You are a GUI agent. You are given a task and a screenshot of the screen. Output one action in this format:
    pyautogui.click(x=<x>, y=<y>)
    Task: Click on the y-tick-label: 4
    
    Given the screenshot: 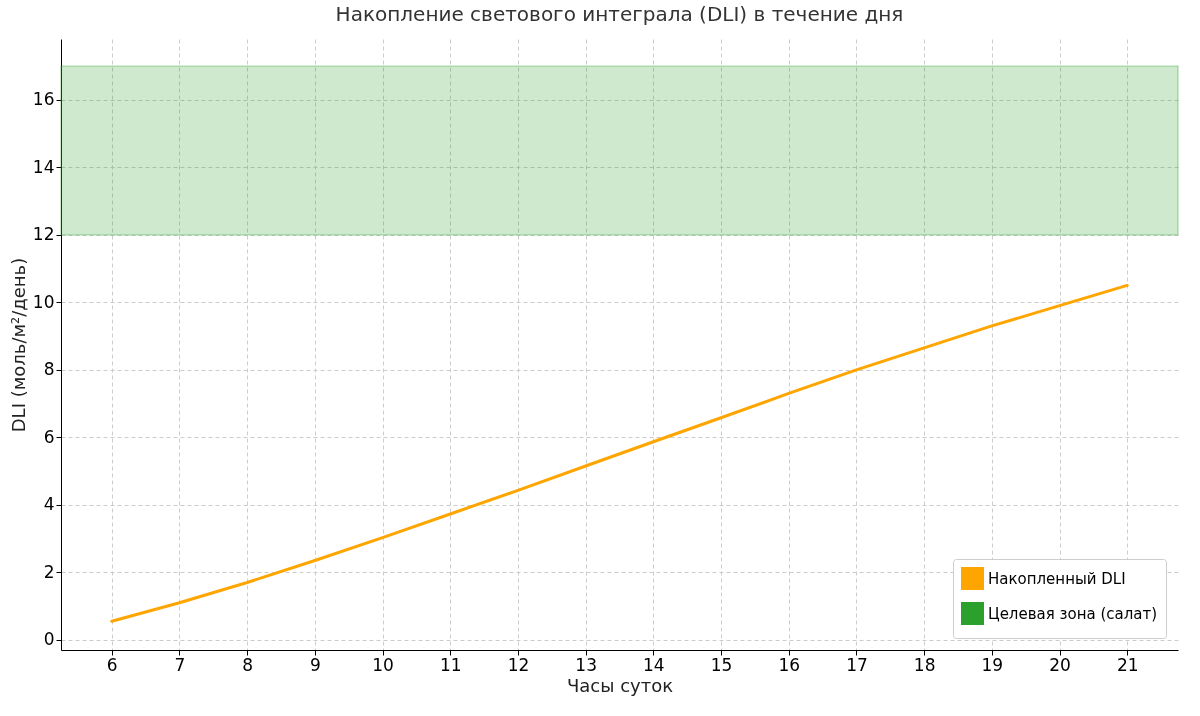 What is the action you would take?
    pyautogui.click(x=49, y=504)
    